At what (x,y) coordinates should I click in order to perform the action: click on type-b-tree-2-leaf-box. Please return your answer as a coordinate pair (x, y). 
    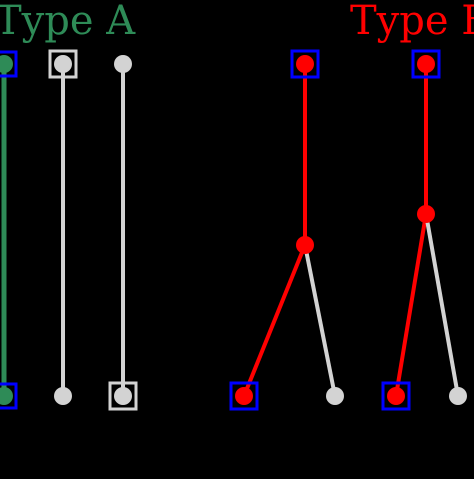
    Looking at the image, I should click on (396, 396).